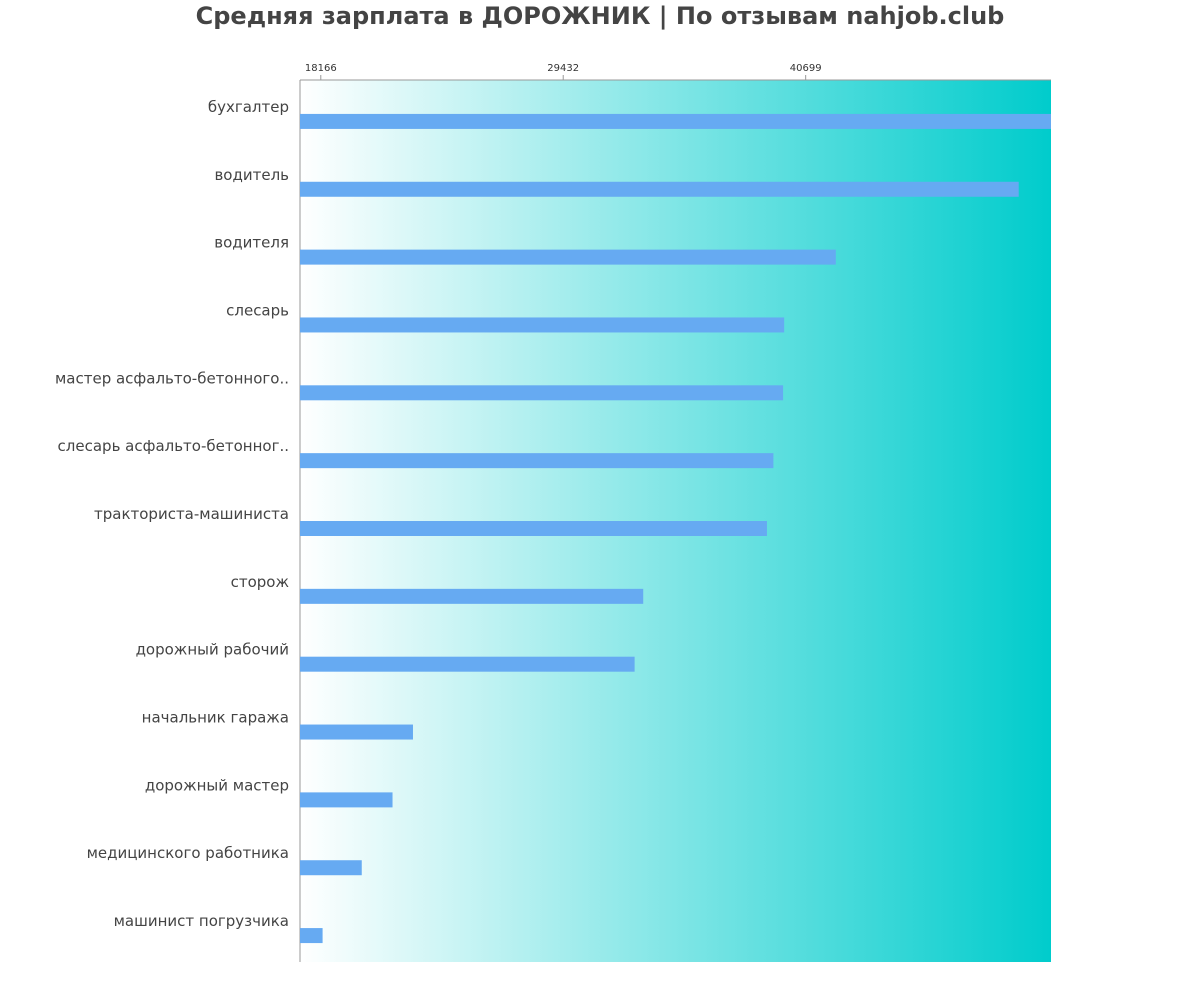 This screenshot has height=1000, width=1200. What do you see at coordinates (217, 785) in the screenshot?
I see `category-label: дорожный мастер` at bounding box center [217, 785].